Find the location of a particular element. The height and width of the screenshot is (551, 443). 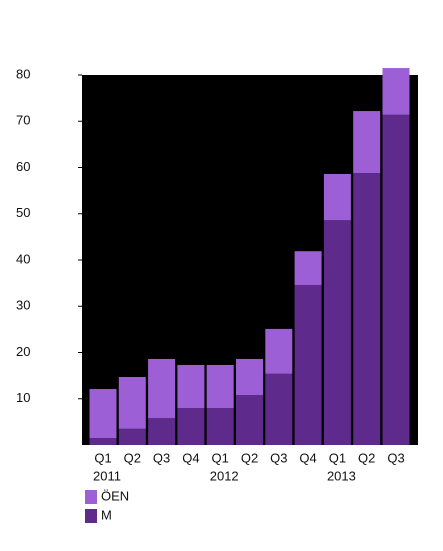

x-year-label: 2013 is located at coordinates (341, 475).